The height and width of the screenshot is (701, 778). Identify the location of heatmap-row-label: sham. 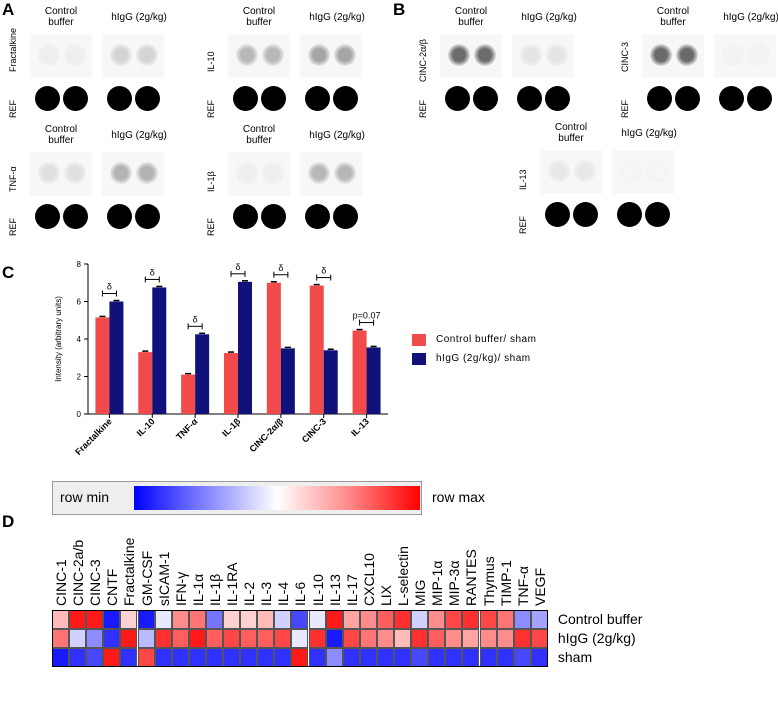
(575, 657).